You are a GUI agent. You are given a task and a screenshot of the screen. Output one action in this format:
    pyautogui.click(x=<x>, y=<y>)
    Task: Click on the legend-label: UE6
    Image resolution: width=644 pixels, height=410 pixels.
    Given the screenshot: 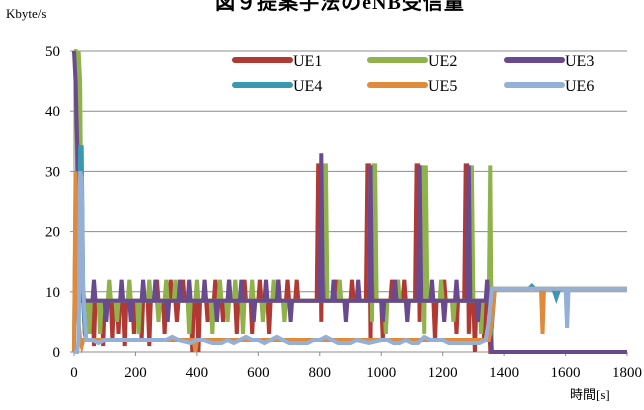 What is the action you would take?
    pyautogui.click(x=579, y=86)
    